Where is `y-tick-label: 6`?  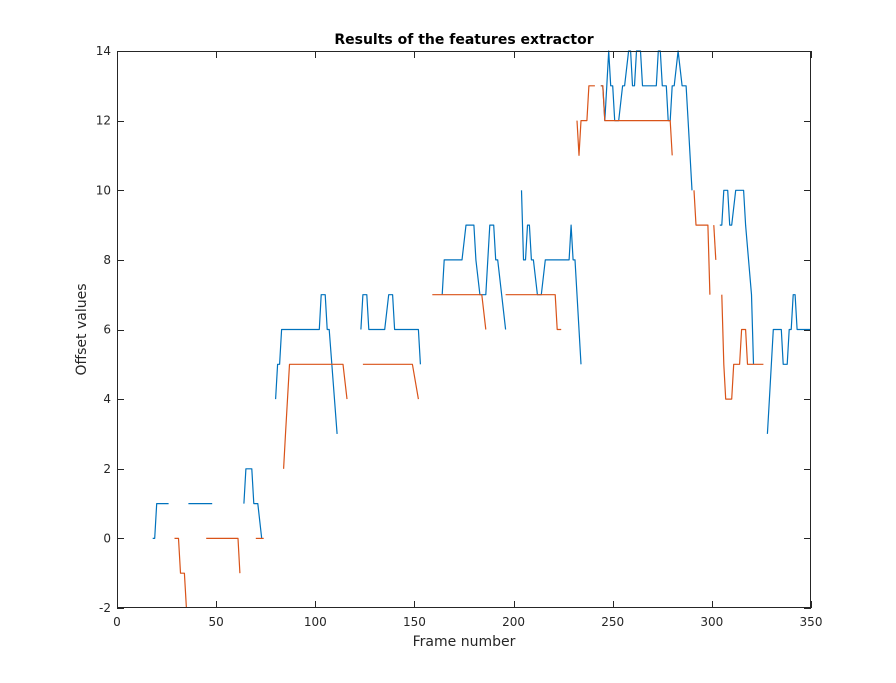 y-tick-label: 6 is located at coordinates (107, 330).